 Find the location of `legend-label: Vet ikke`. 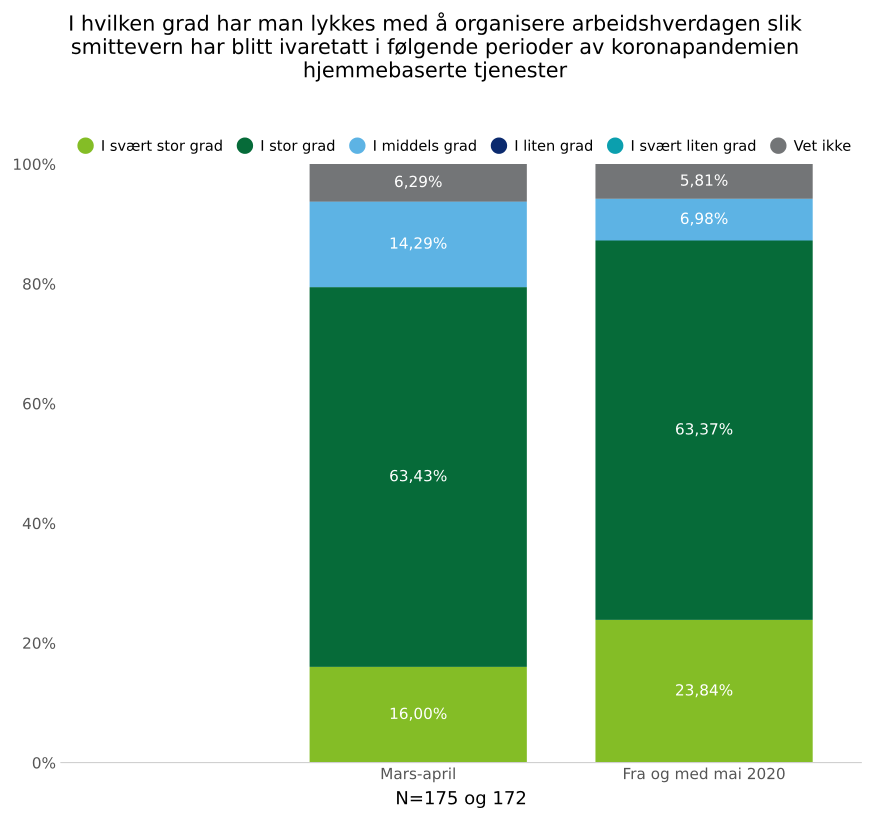

legend-label: Vet ikke is located at coordinates (822, 145).